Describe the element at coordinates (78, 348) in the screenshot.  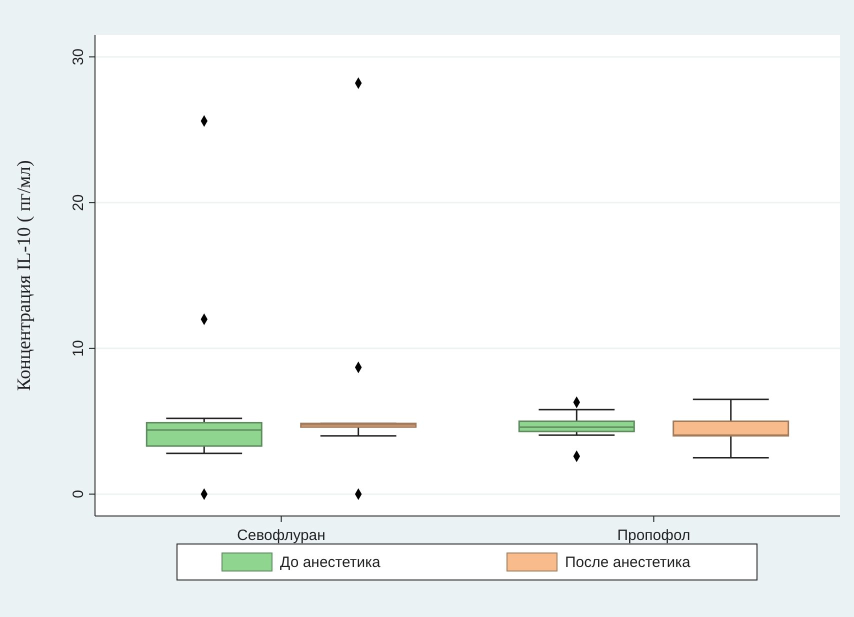
I see `y-tick-label: 10` at that location.